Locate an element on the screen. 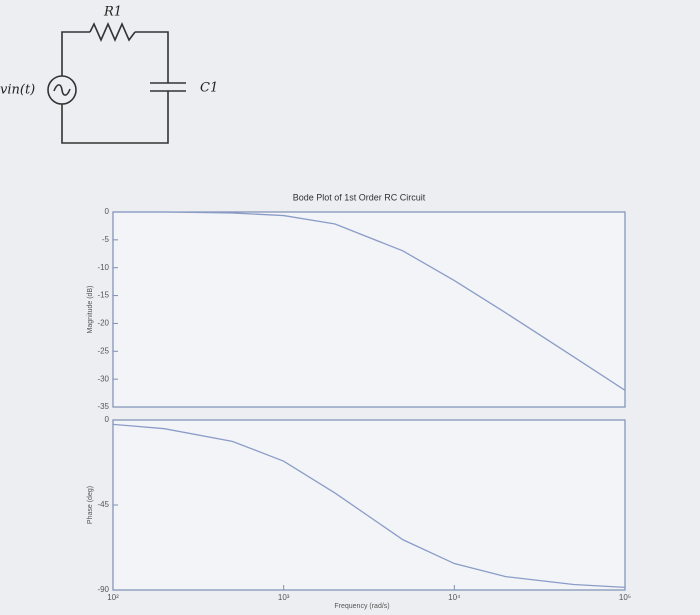 This screenshot has width=700, height=615. capacitor-label: C1 is located at coordinates (209, 88).